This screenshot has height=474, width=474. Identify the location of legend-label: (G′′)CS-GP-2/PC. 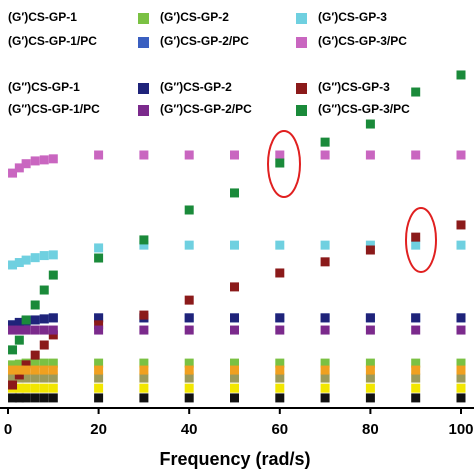
(206, 109).